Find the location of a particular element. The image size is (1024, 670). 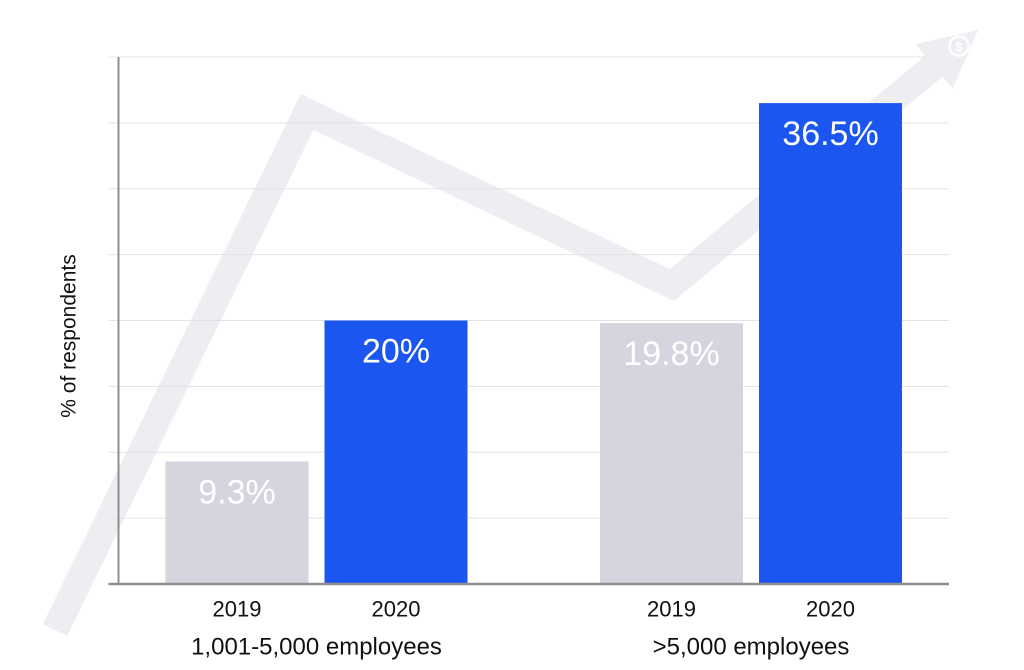

bar-2020-group2 is located at coordinates (830, 344).